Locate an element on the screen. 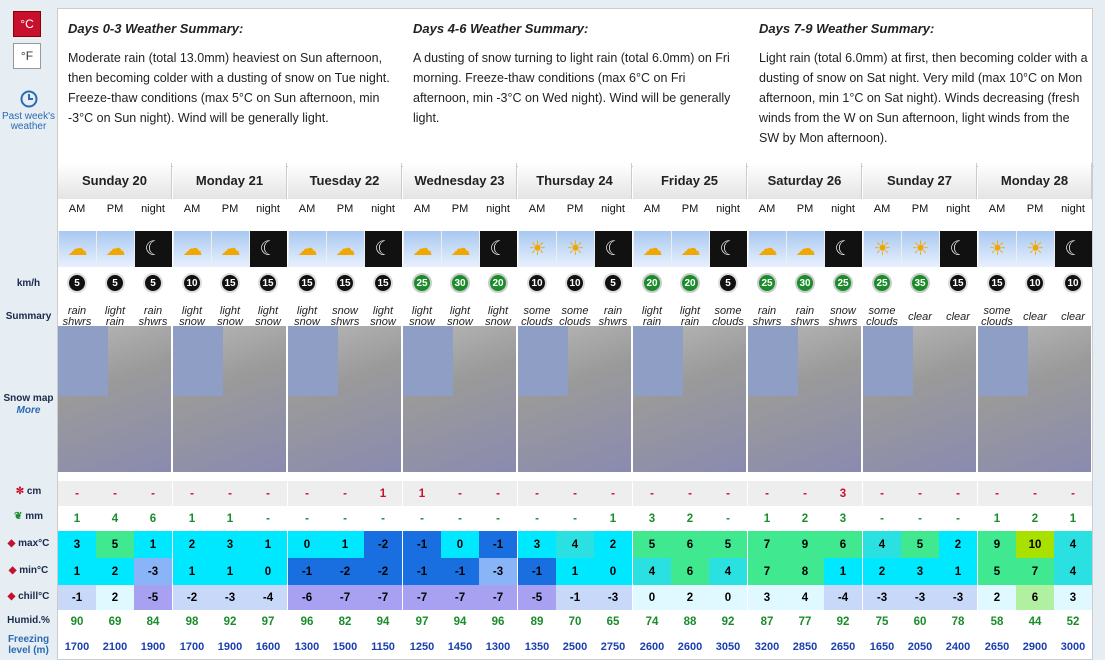 The width and height of the screenshot is (1105, 660). freezing-cell: 2600 is located at coordinates (690, 646).